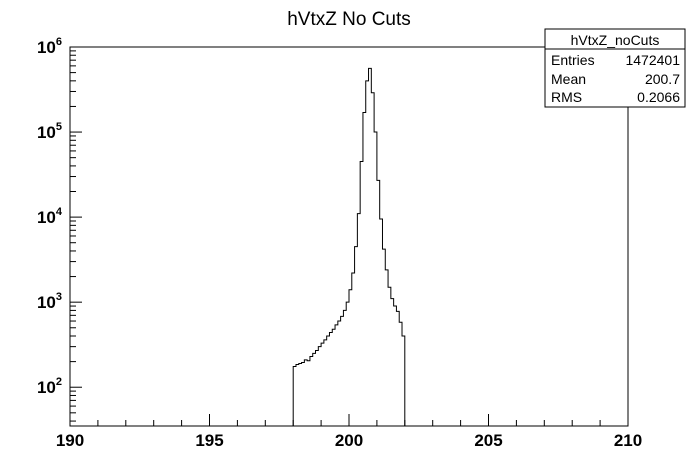  What do you see at coordinates (349, 440) in the screenshot?
I see `x-tick-label: 200` at bounding box center [349, 440].